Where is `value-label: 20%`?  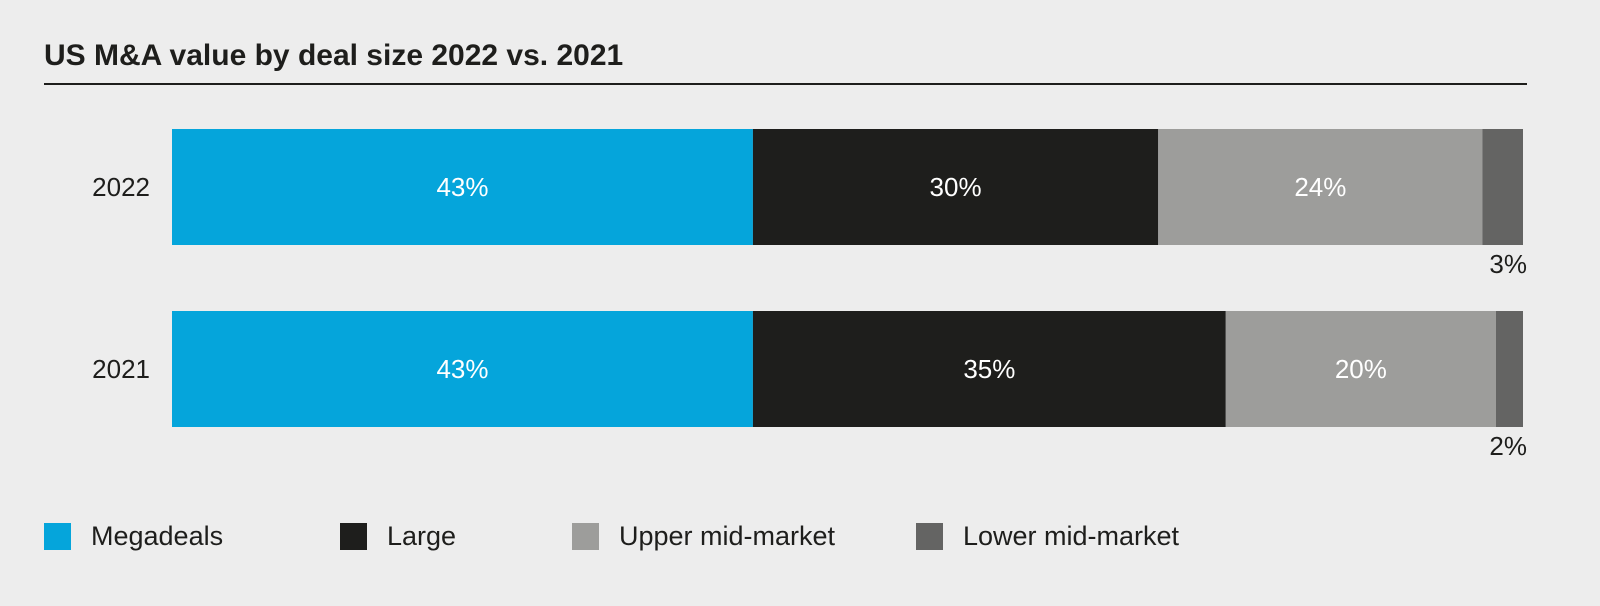 value-label: 20% is located at coordinates (1361, 369).